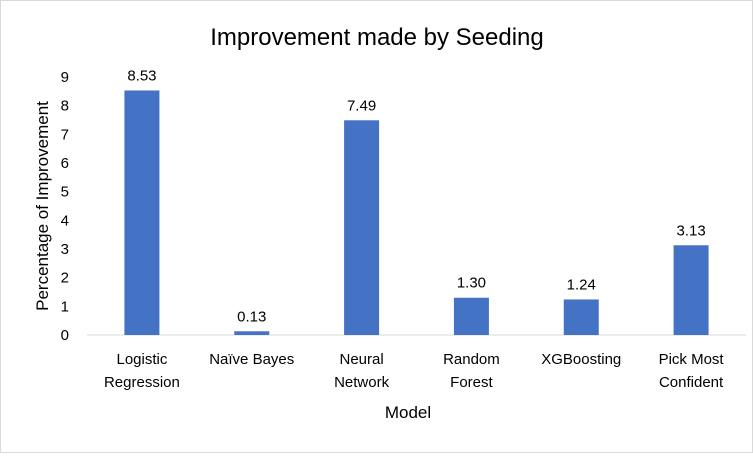  Describe the element at coordinates (142, 382) in the screenshot. I see `x-category-label: Regression` at that location.